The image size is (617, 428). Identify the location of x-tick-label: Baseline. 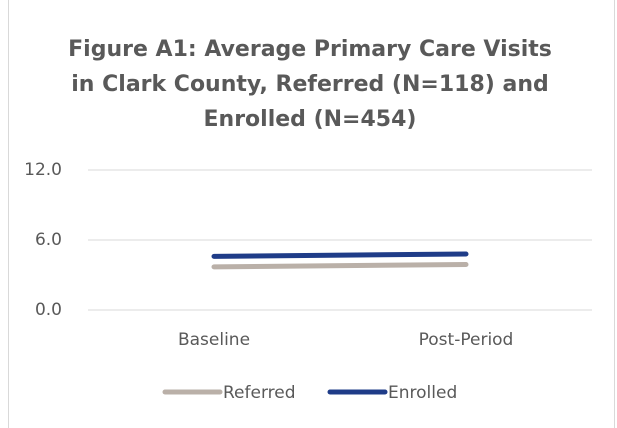
(214, 340).